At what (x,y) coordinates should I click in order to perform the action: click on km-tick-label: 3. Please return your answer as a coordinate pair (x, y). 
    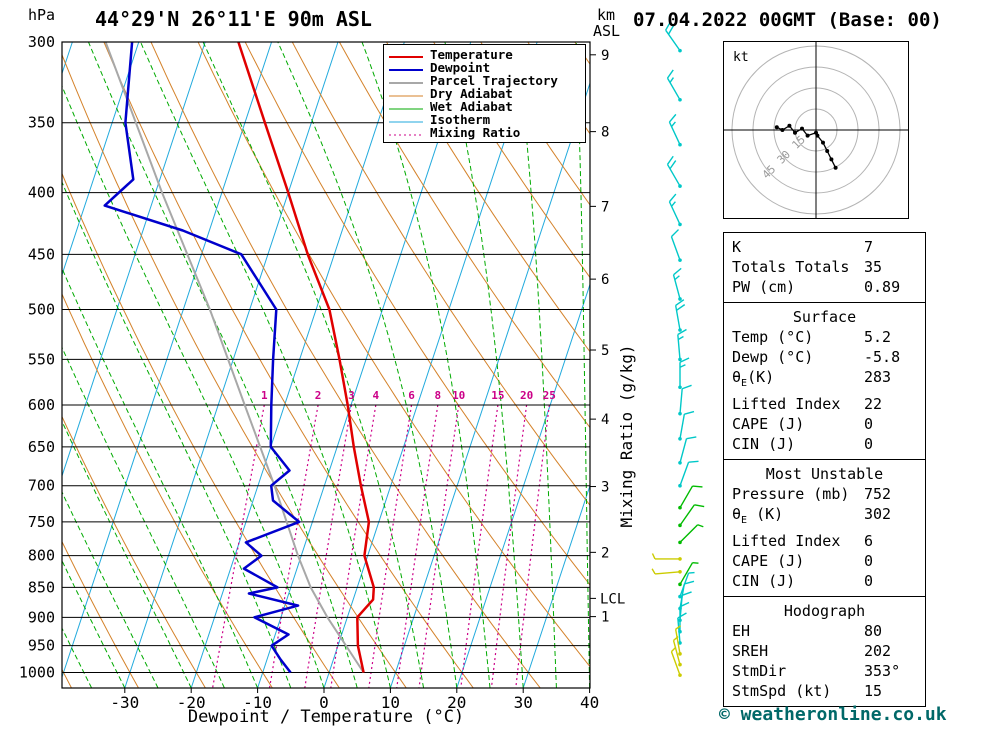
    Looking at the image, I should click on (605, 488).